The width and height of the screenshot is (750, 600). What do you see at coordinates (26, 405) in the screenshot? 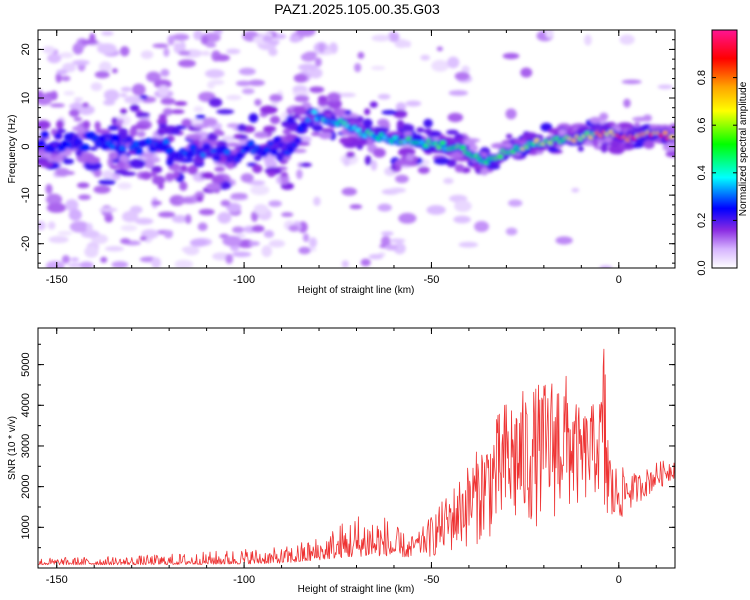
I see `y-tick-label: 4000` at bounding box center [26, 405].